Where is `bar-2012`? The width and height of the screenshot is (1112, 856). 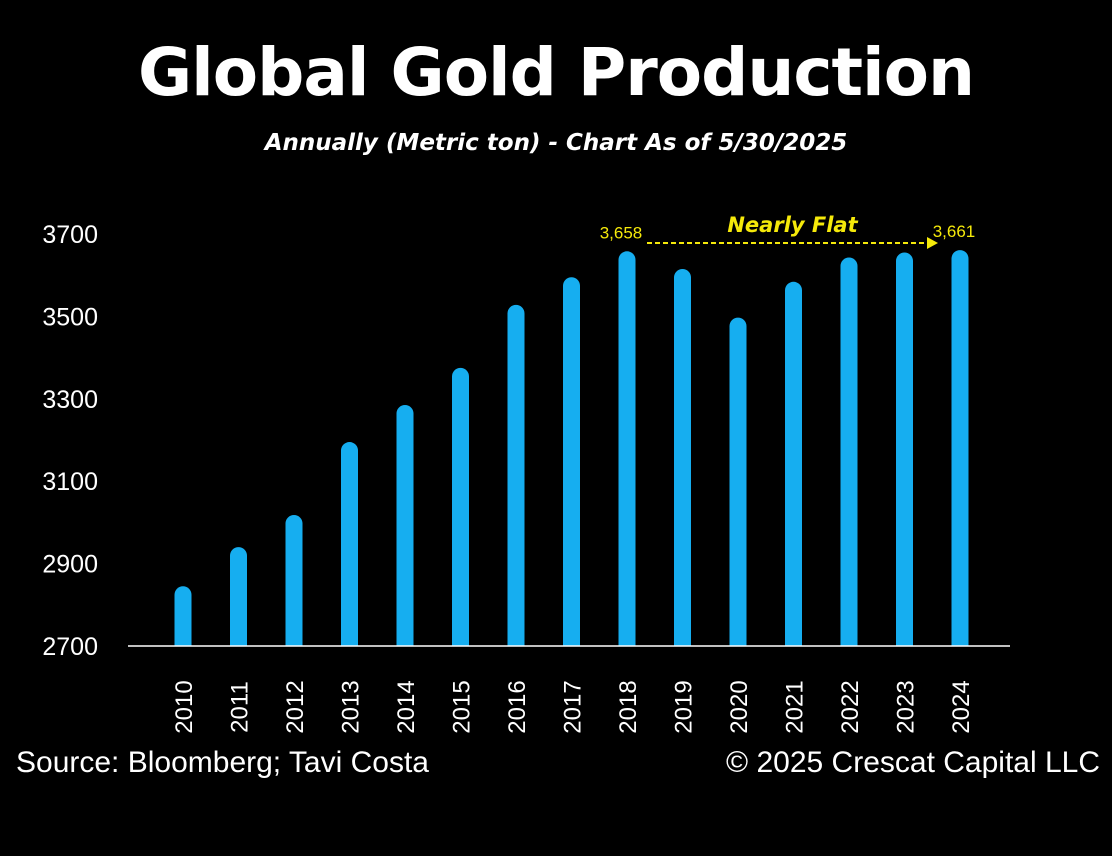 bar-2012 is located at coordinates (294, 580).